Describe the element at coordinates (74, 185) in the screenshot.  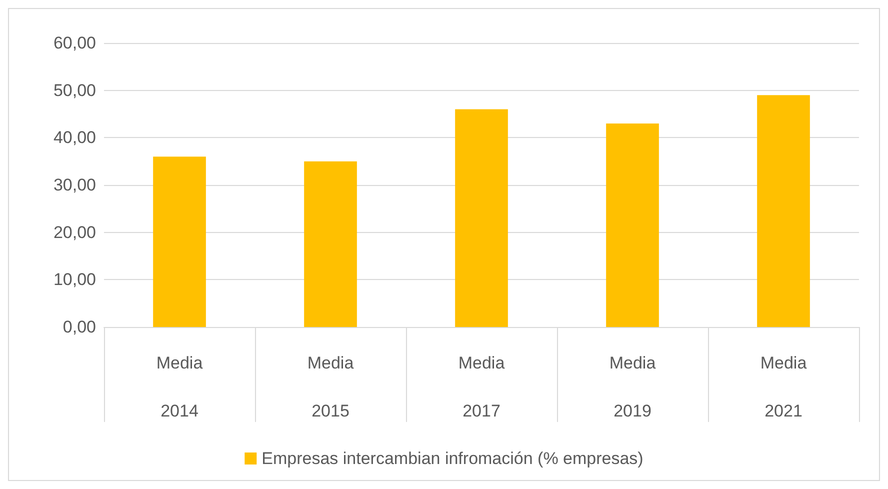
I see `y-tick-label: 30,00` at that location.